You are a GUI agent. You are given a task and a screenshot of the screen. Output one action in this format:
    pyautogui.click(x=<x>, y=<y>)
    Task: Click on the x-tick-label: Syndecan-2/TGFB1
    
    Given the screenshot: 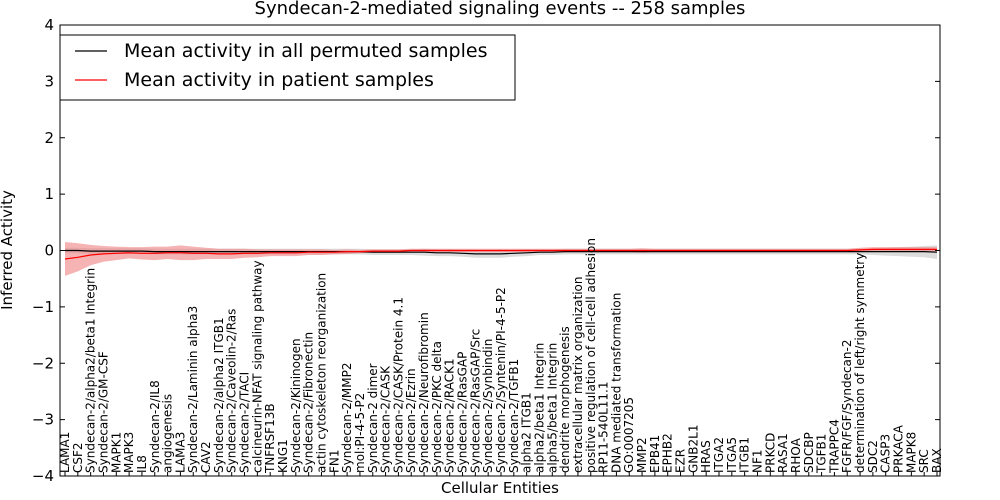 What is the action you would take?
    pyautogui.click(x=514, y=416)
    